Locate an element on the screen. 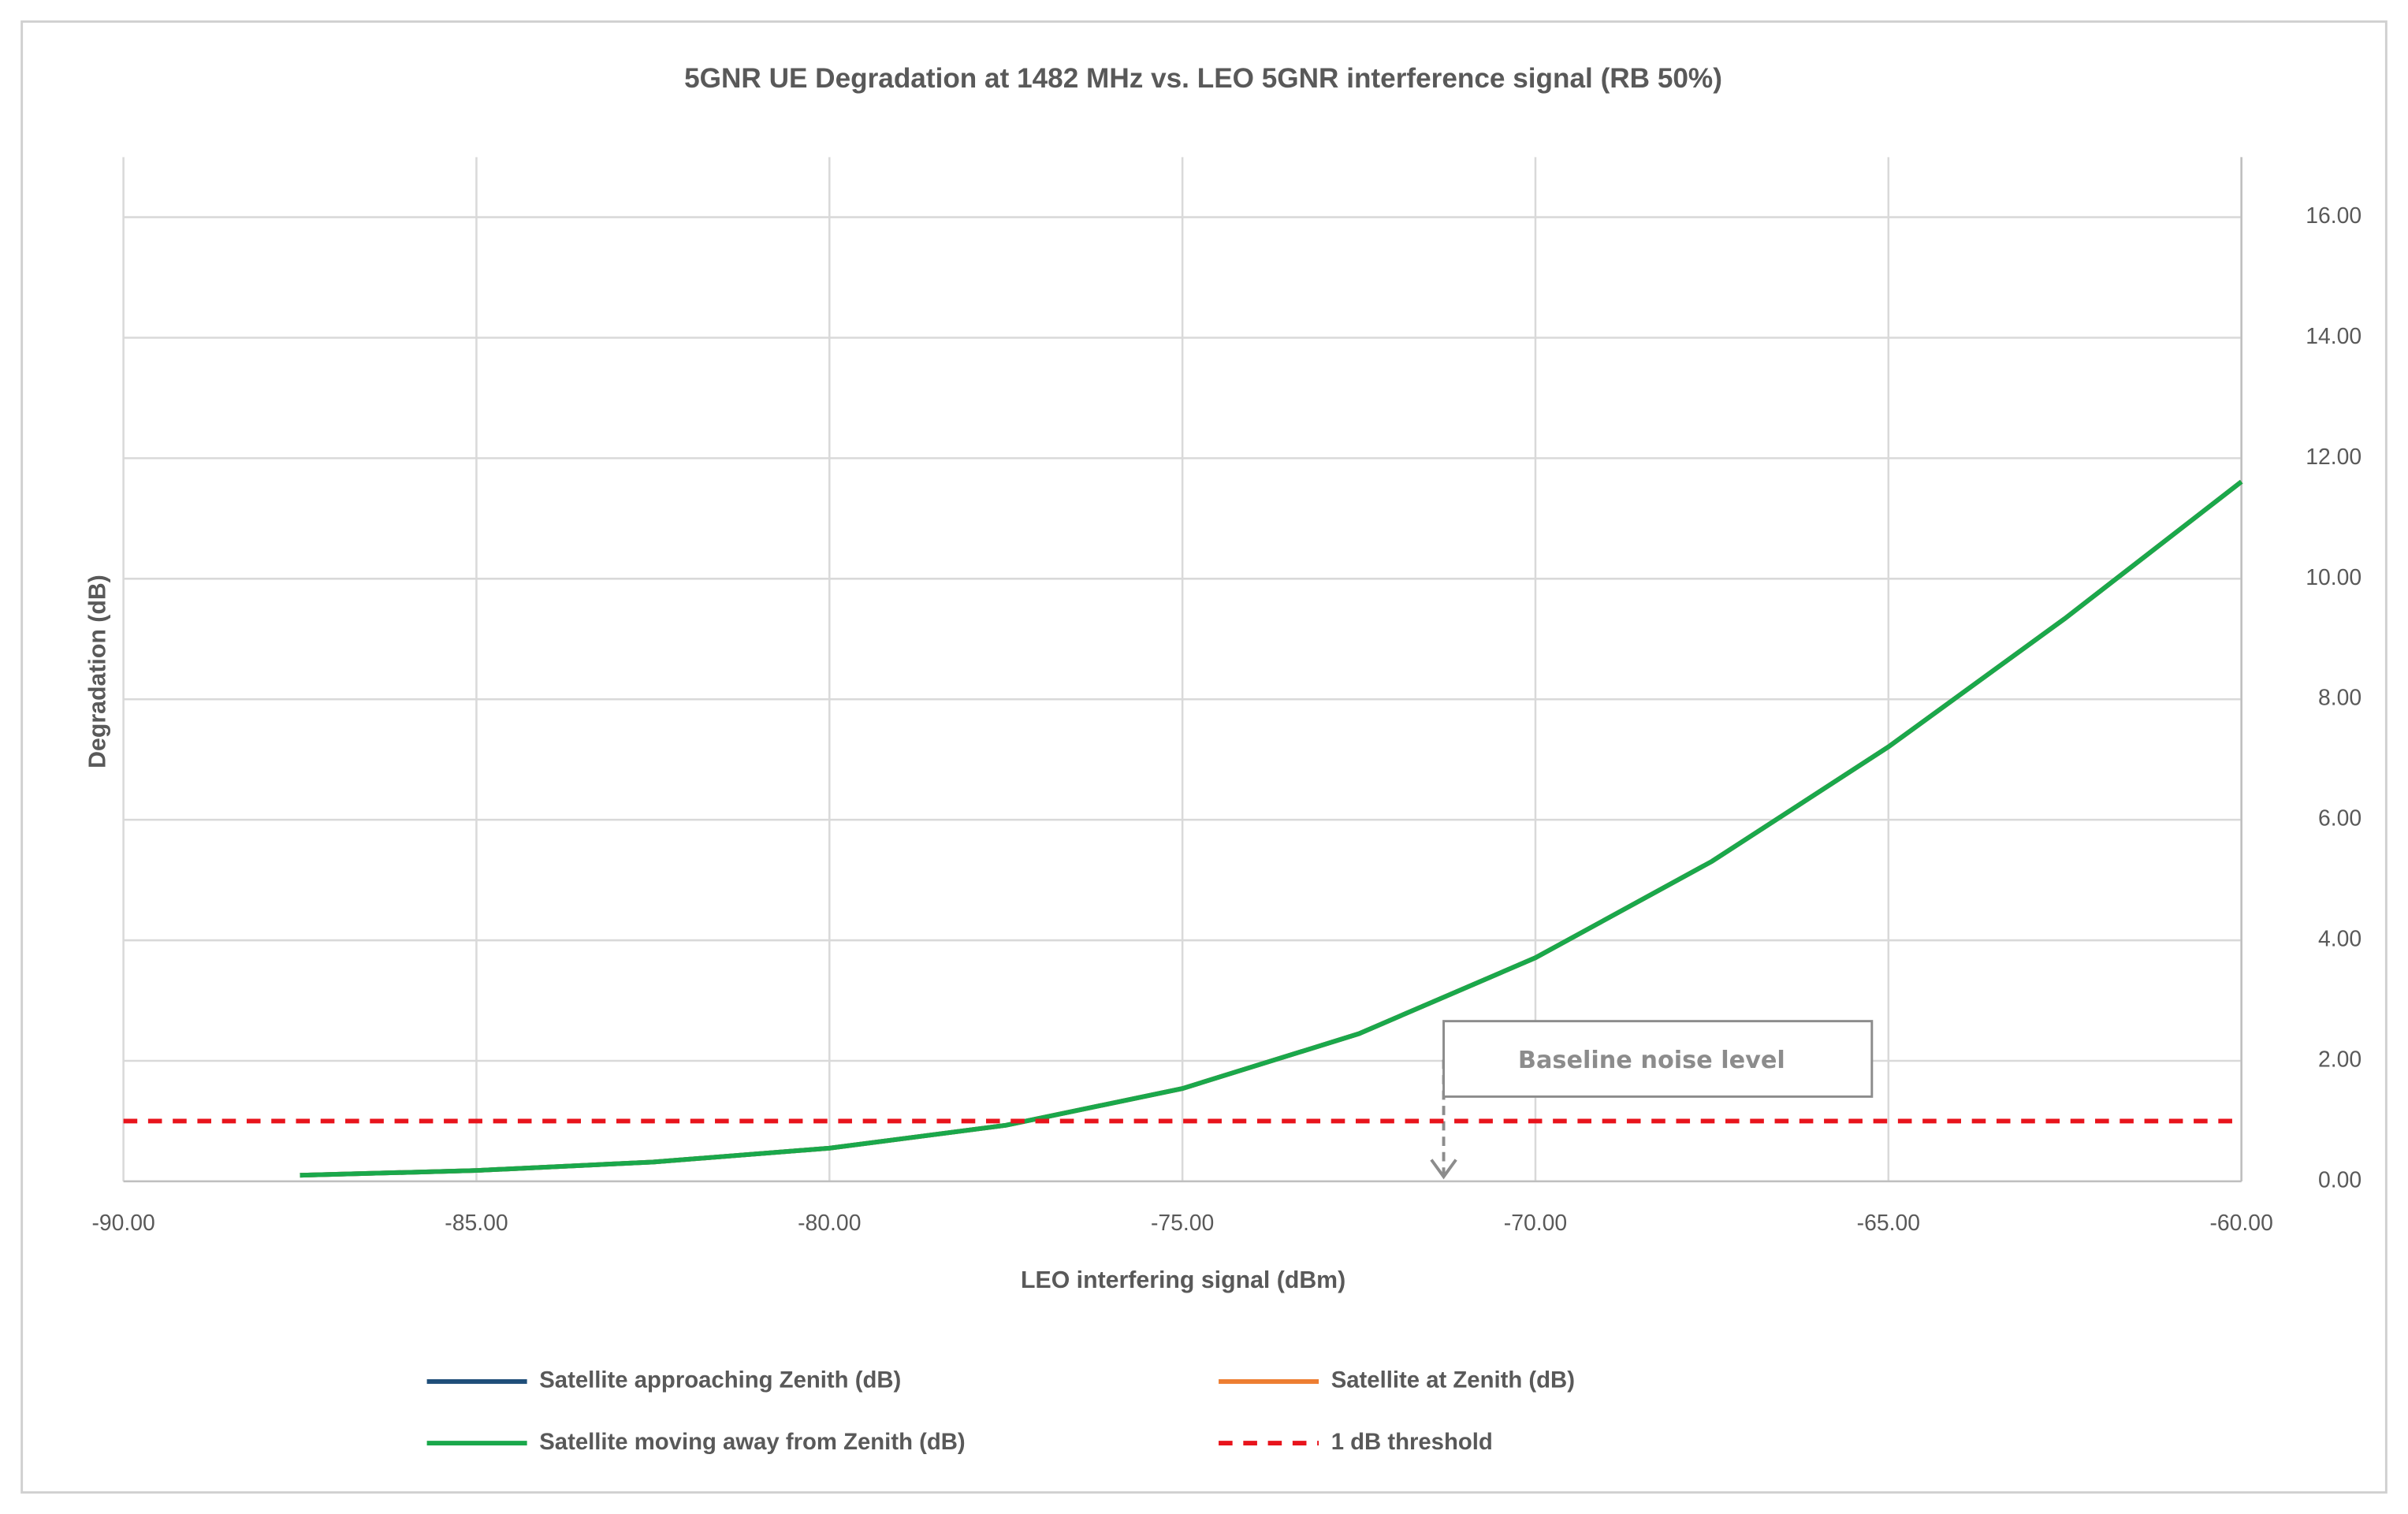  y-tick-label: 8.00 is located at coordinates (2339, 699).